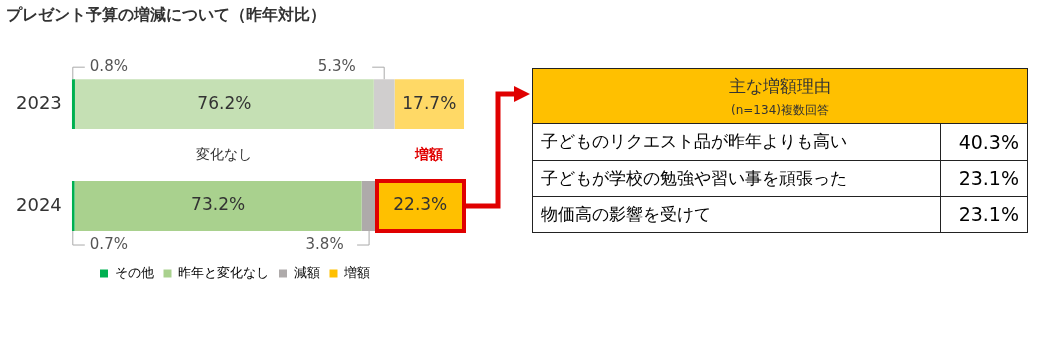  I want to click on y-tick-label: 2024, so click(39, 204).